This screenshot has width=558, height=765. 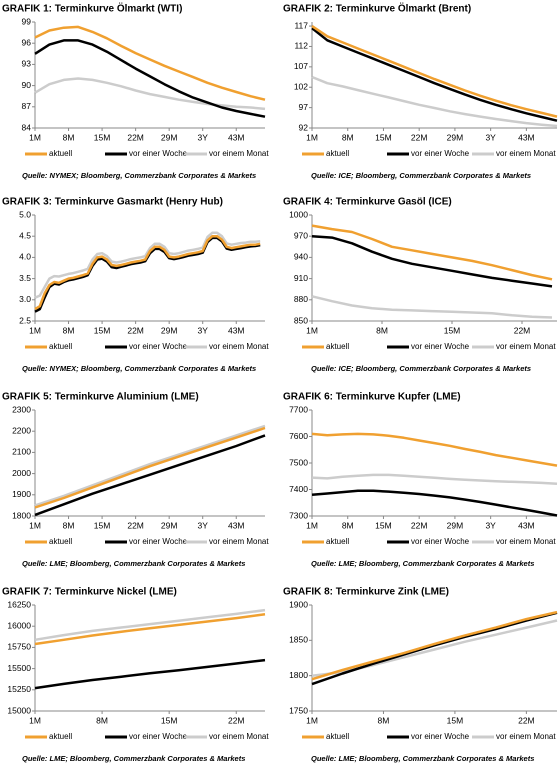 I want to click on y-tick-label: 2.5, so click(x=25, y=320).